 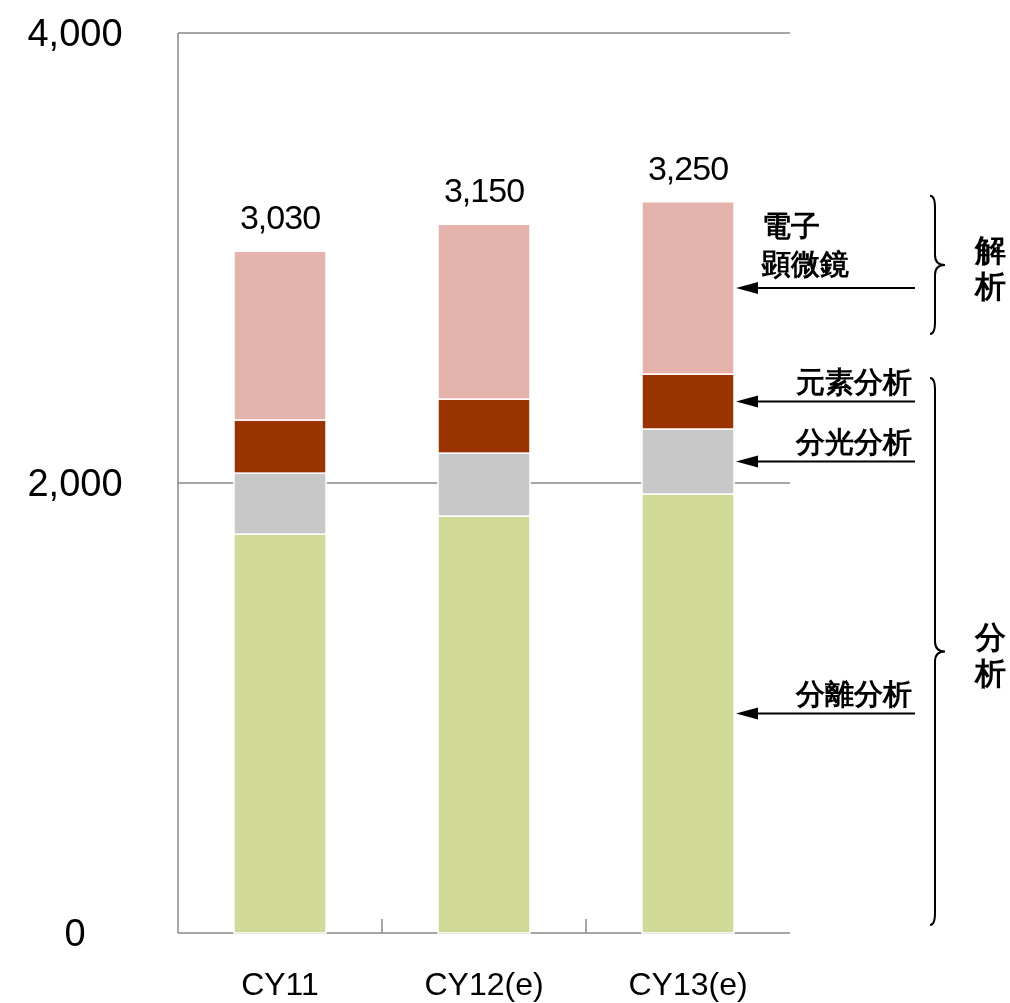 I want to click on total-label: 3,150, so click(x=484, y=190).